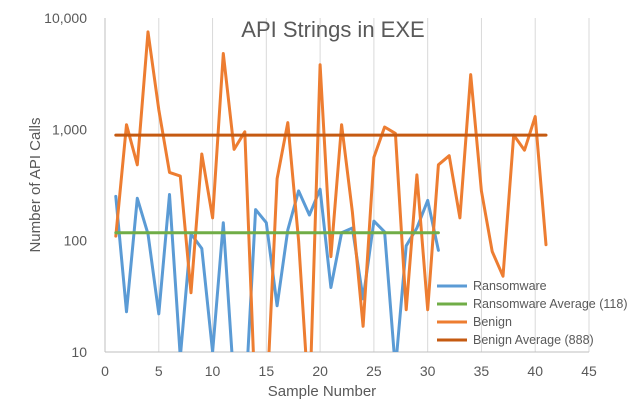  What do you see at coordinates (213, 371) in the screenshot?
I see `x-tick-label: 10` at bounding box center [213, 371].